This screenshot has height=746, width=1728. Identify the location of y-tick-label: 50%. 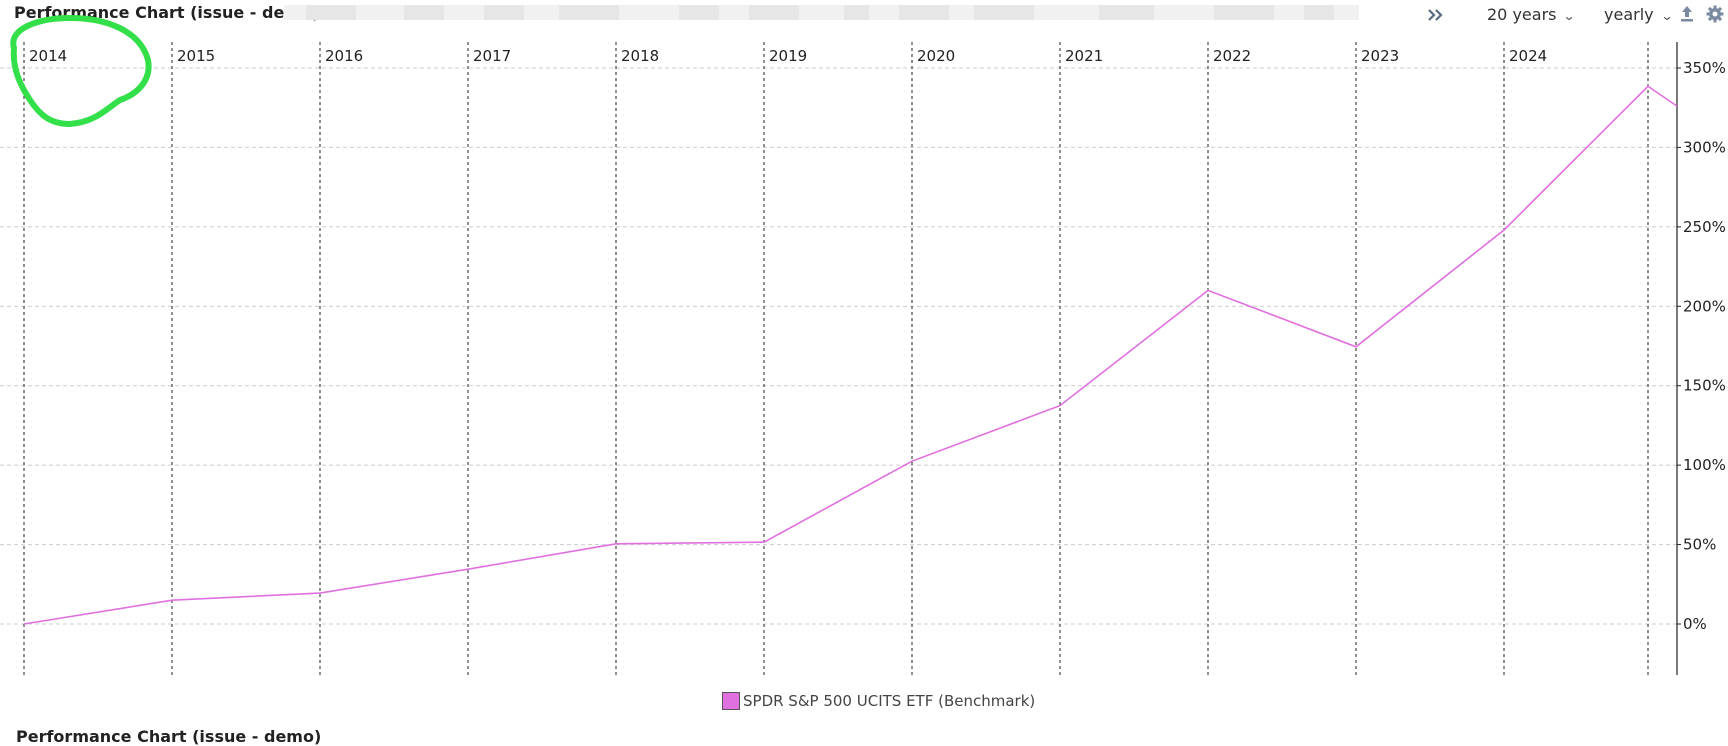
(1699, 545).